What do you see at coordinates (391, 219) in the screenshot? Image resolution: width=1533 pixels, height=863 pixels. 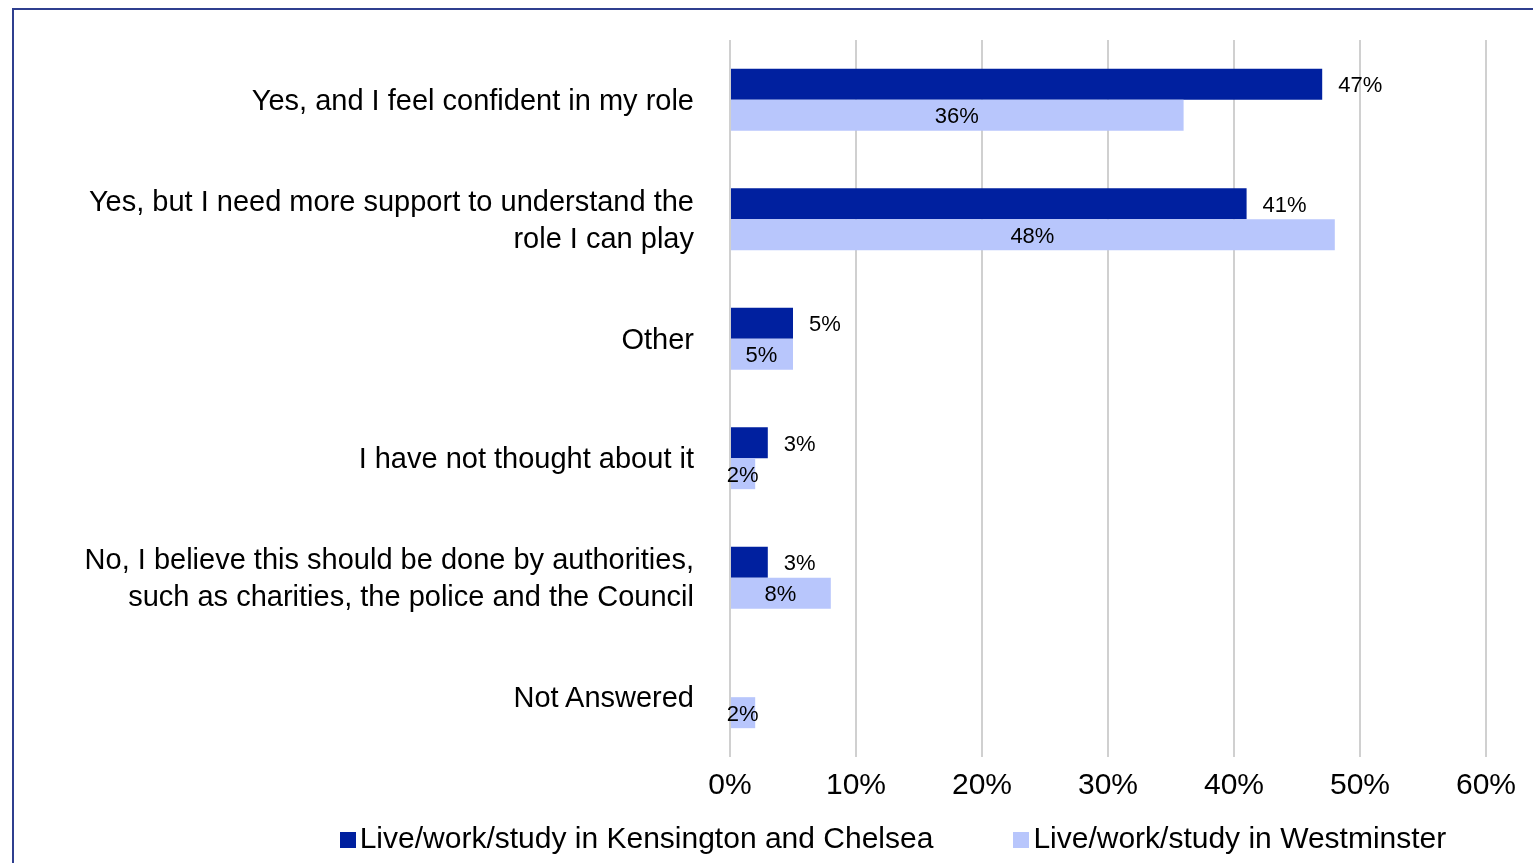 I see `y-tick-label: Yes, but I need more support to understand the role I can play` at bounding box center [391, 219].